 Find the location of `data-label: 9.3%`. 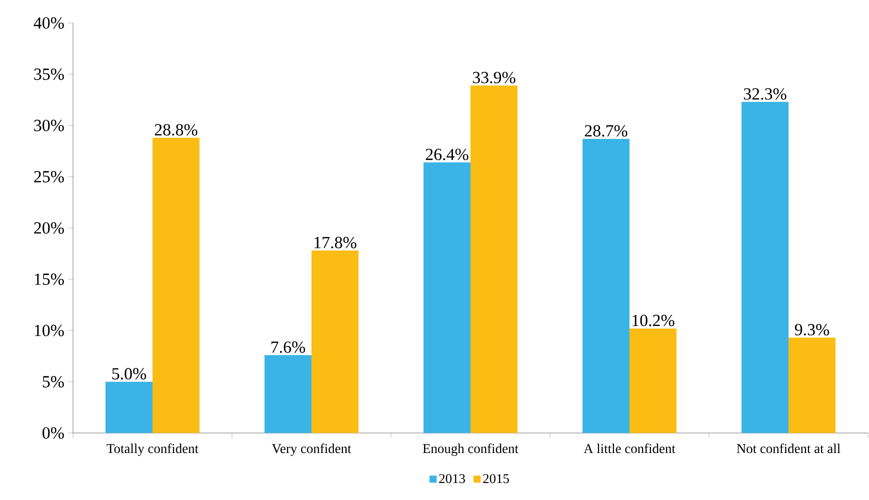

data-label: 9.3% is located at coordinates (812, 330).